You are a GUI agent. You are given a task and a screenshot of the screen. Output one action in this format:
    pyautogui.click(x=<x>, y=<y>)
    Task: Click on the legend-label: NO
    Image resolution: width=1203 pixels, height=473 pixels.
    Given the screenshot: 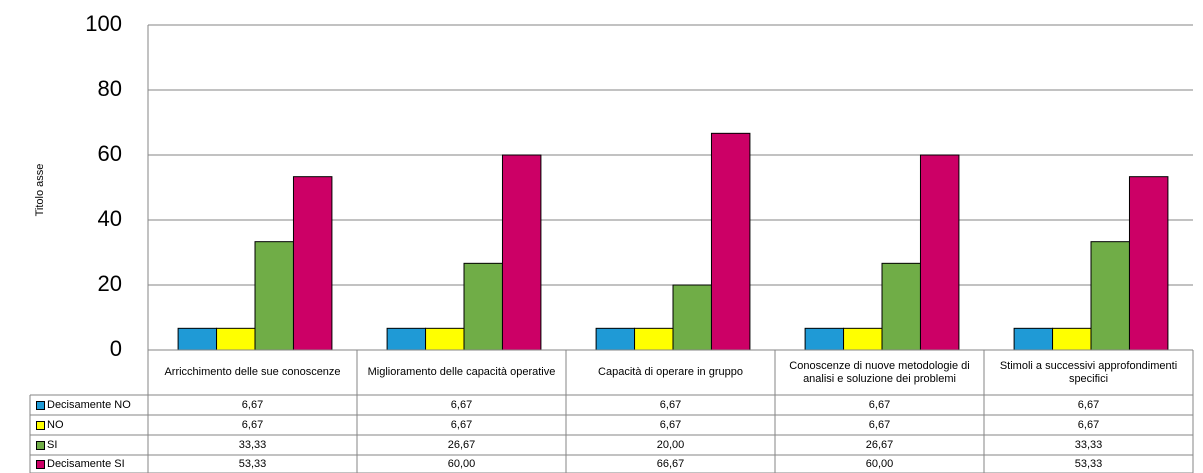 What is the action you would take?
    pyautogui.click(x=55, y=424)
    